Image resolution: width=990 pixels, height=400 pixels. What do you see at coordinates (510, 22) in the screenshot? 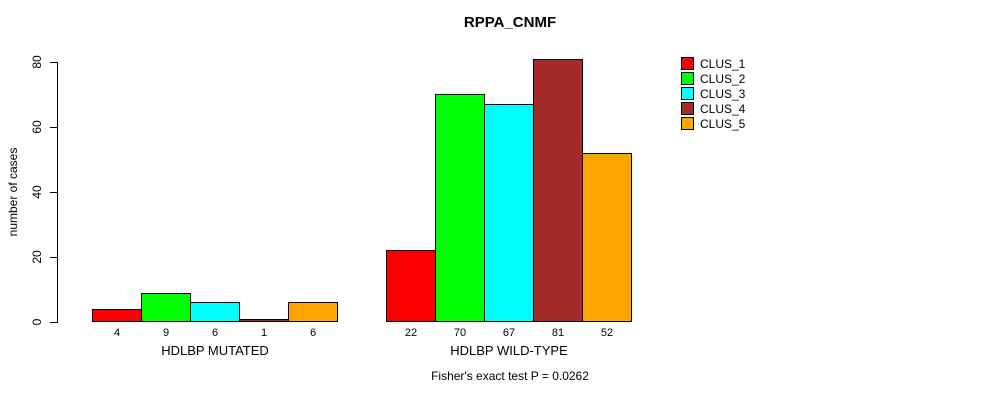
I see `chart-title: RPPA_CNMF` at bounding box center [510, 22].